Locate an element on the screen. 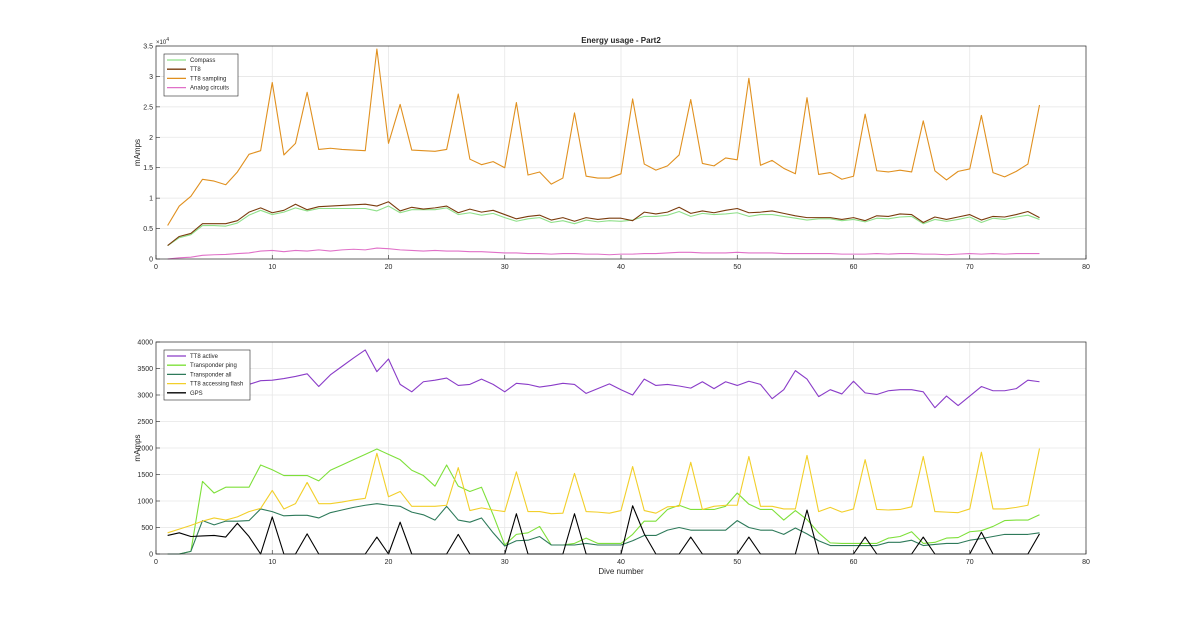 The height and width of the screenshot is (622, 1200). y-tick-label: 2000 is located at coordinates (145, 449).